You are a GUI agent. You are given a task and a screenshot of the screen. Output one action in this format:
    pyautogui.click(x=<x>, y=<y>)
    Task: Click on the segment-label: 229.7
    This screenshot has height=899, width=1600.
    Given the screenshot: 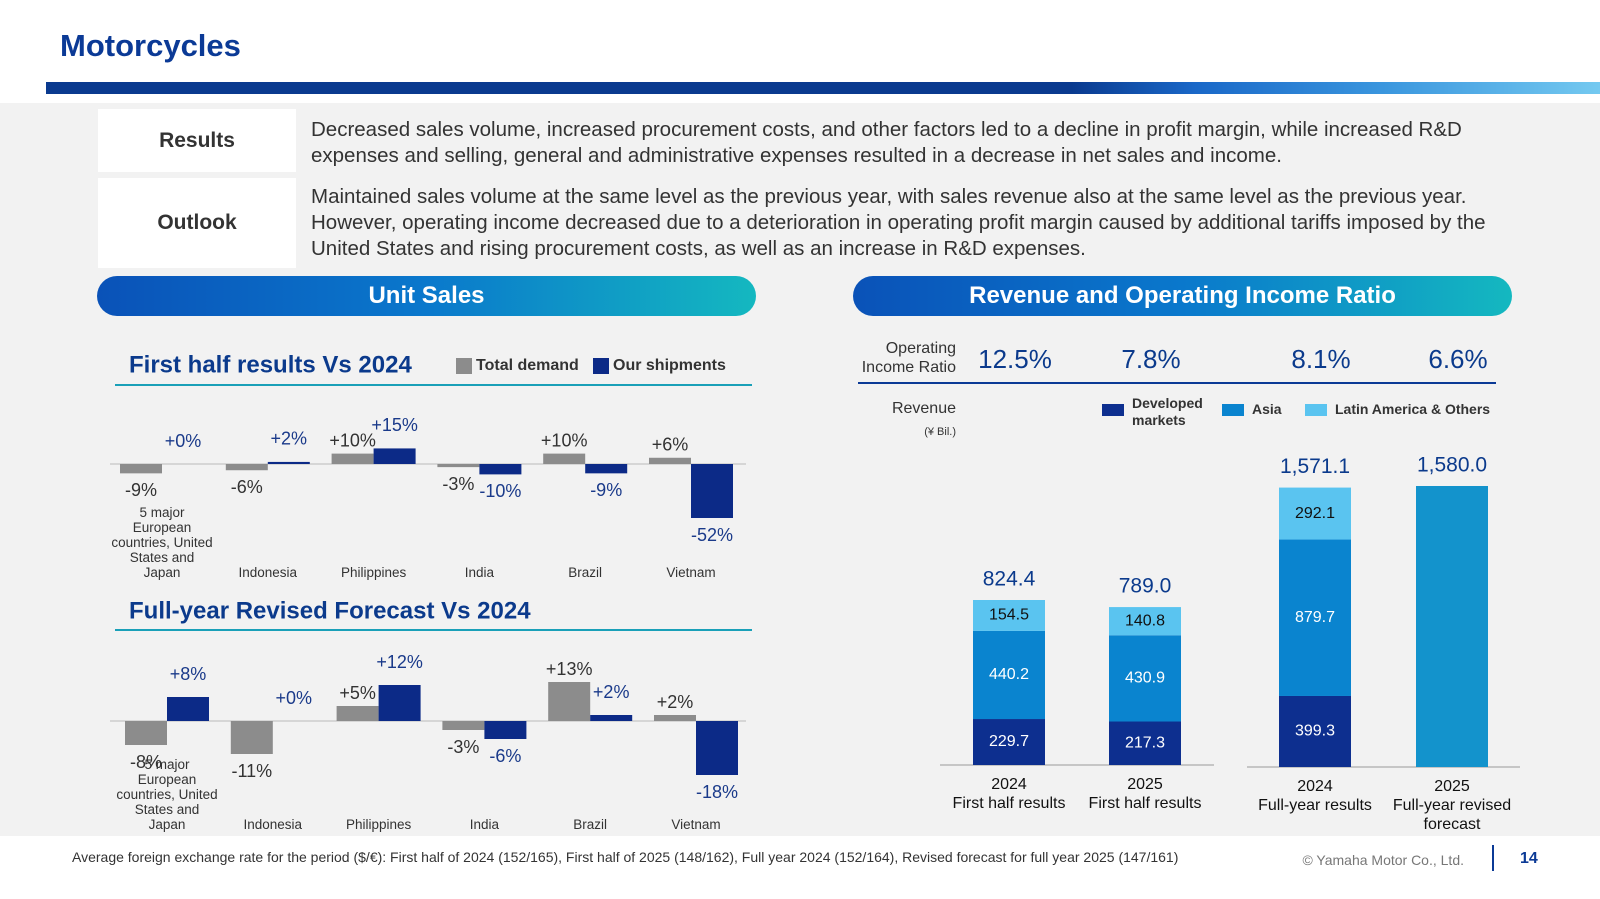 What is the action you would take?
    pyautogui.click(x=1009, y=741)
    